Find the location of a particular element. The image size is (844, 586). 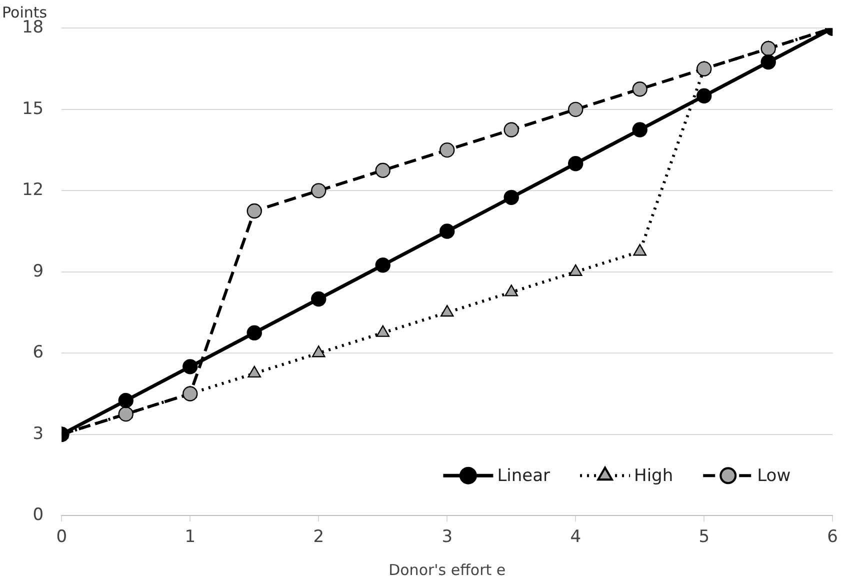

x-axis-title: Donor's effort e is located at coordinates (447, 569).